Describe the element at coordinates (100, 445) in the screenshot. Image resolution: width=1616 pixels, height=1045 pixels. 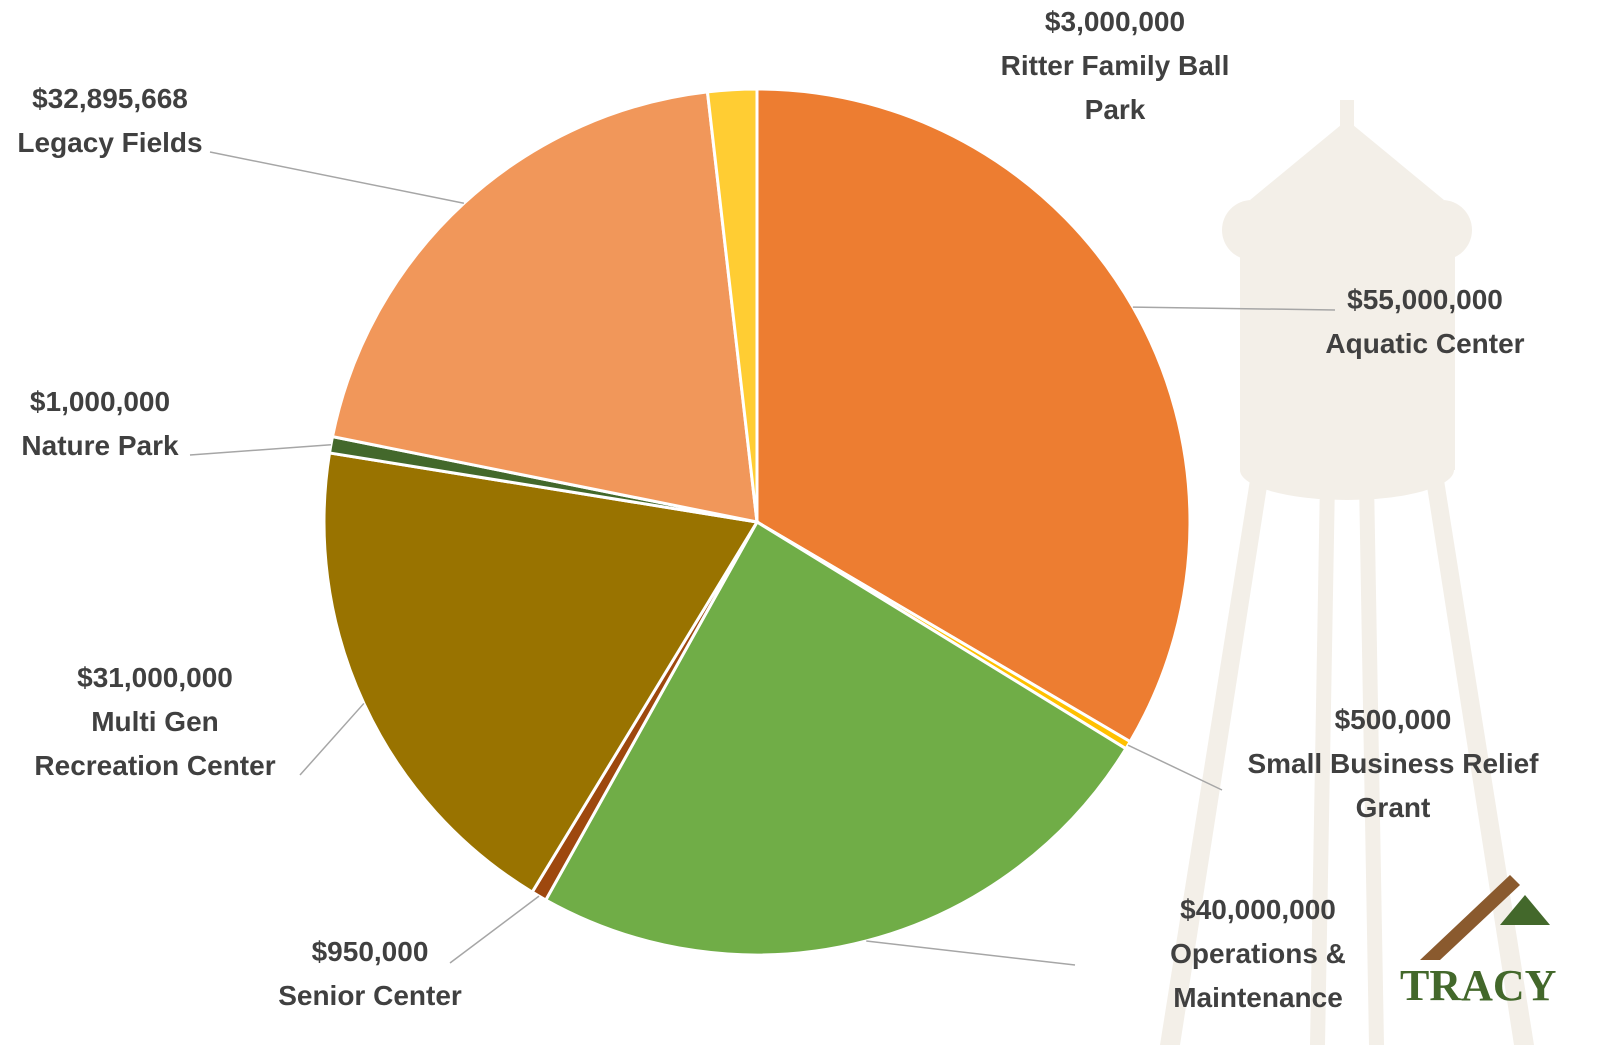
I see `category-label: Nature Park` at that location.